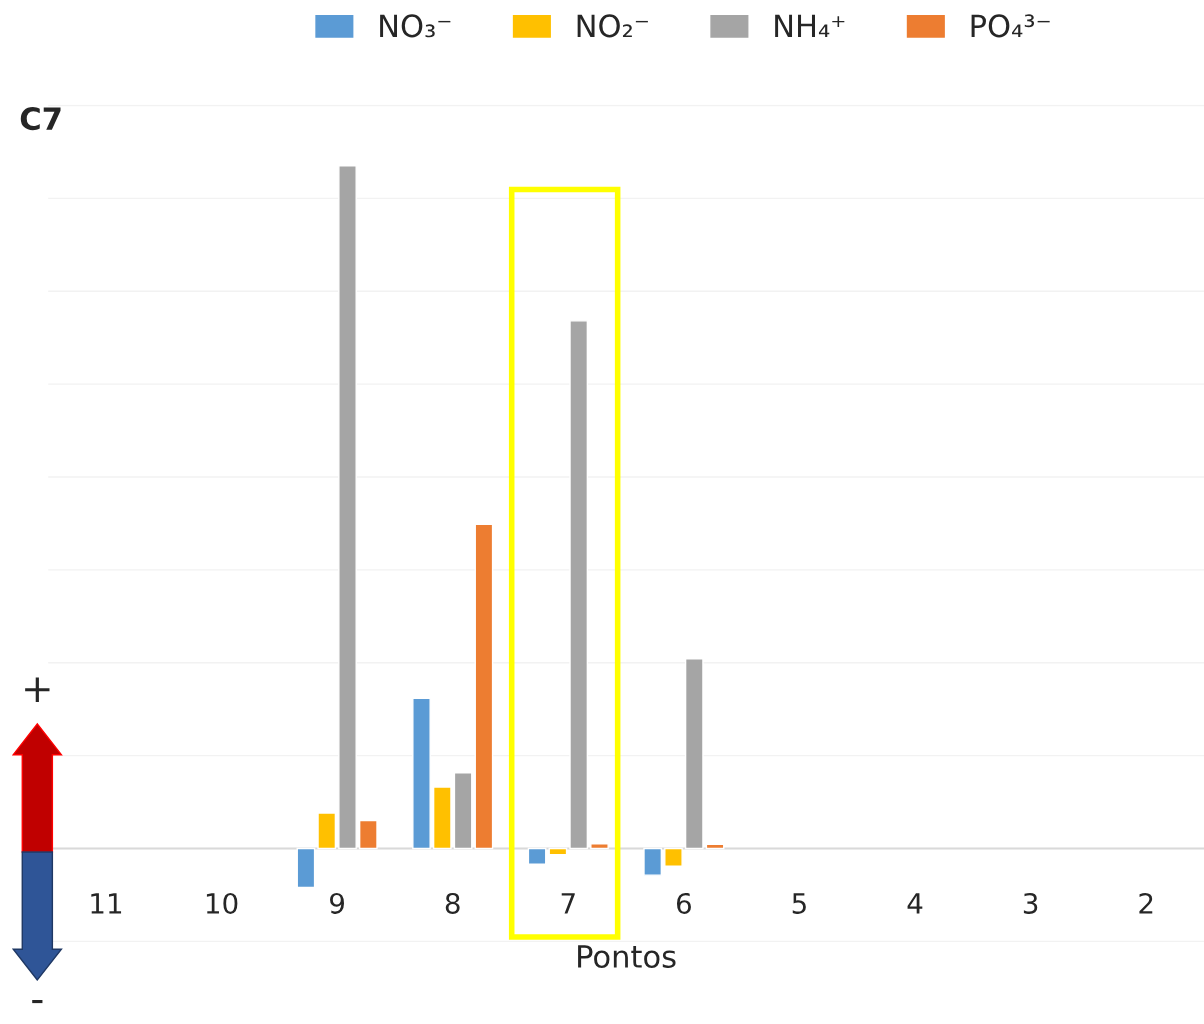 This screenshot has height=1024, width=1204. I want to click on x-tick-label: 2, so click(1146, 903).